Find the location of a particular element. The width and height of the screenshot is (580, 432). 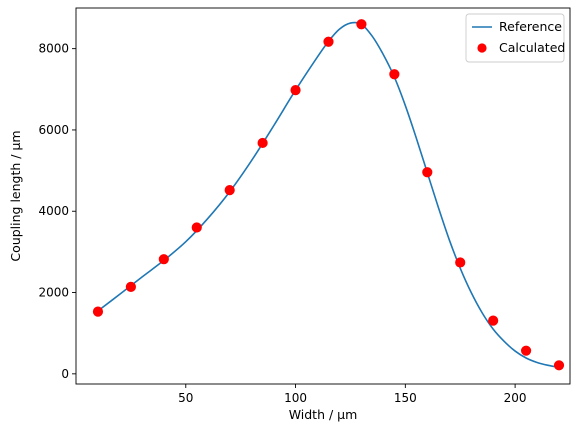

x-tick-label: 150 is located at coordinates (405, 398).